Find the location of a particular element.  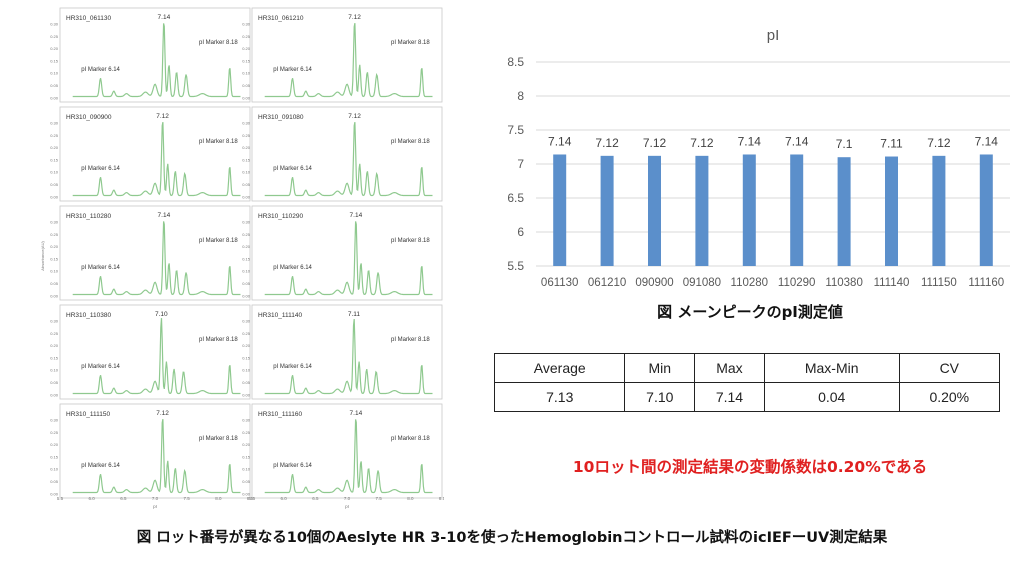

stats-header-row: Average Min Max Max-Min CV is located at coordinates (747, 368).